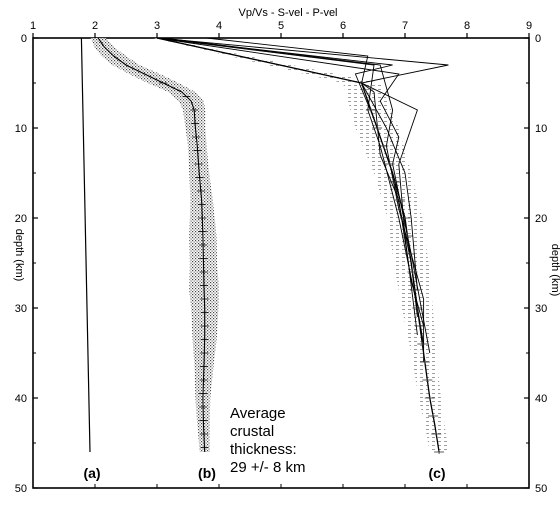 Image resolution: width=560 pixels, height=512 pixels. Describe the element at coordinates (287, 13) in the screenshot. I see `chart-title: Vp/Vs - S-vel - P-vel` at that location.